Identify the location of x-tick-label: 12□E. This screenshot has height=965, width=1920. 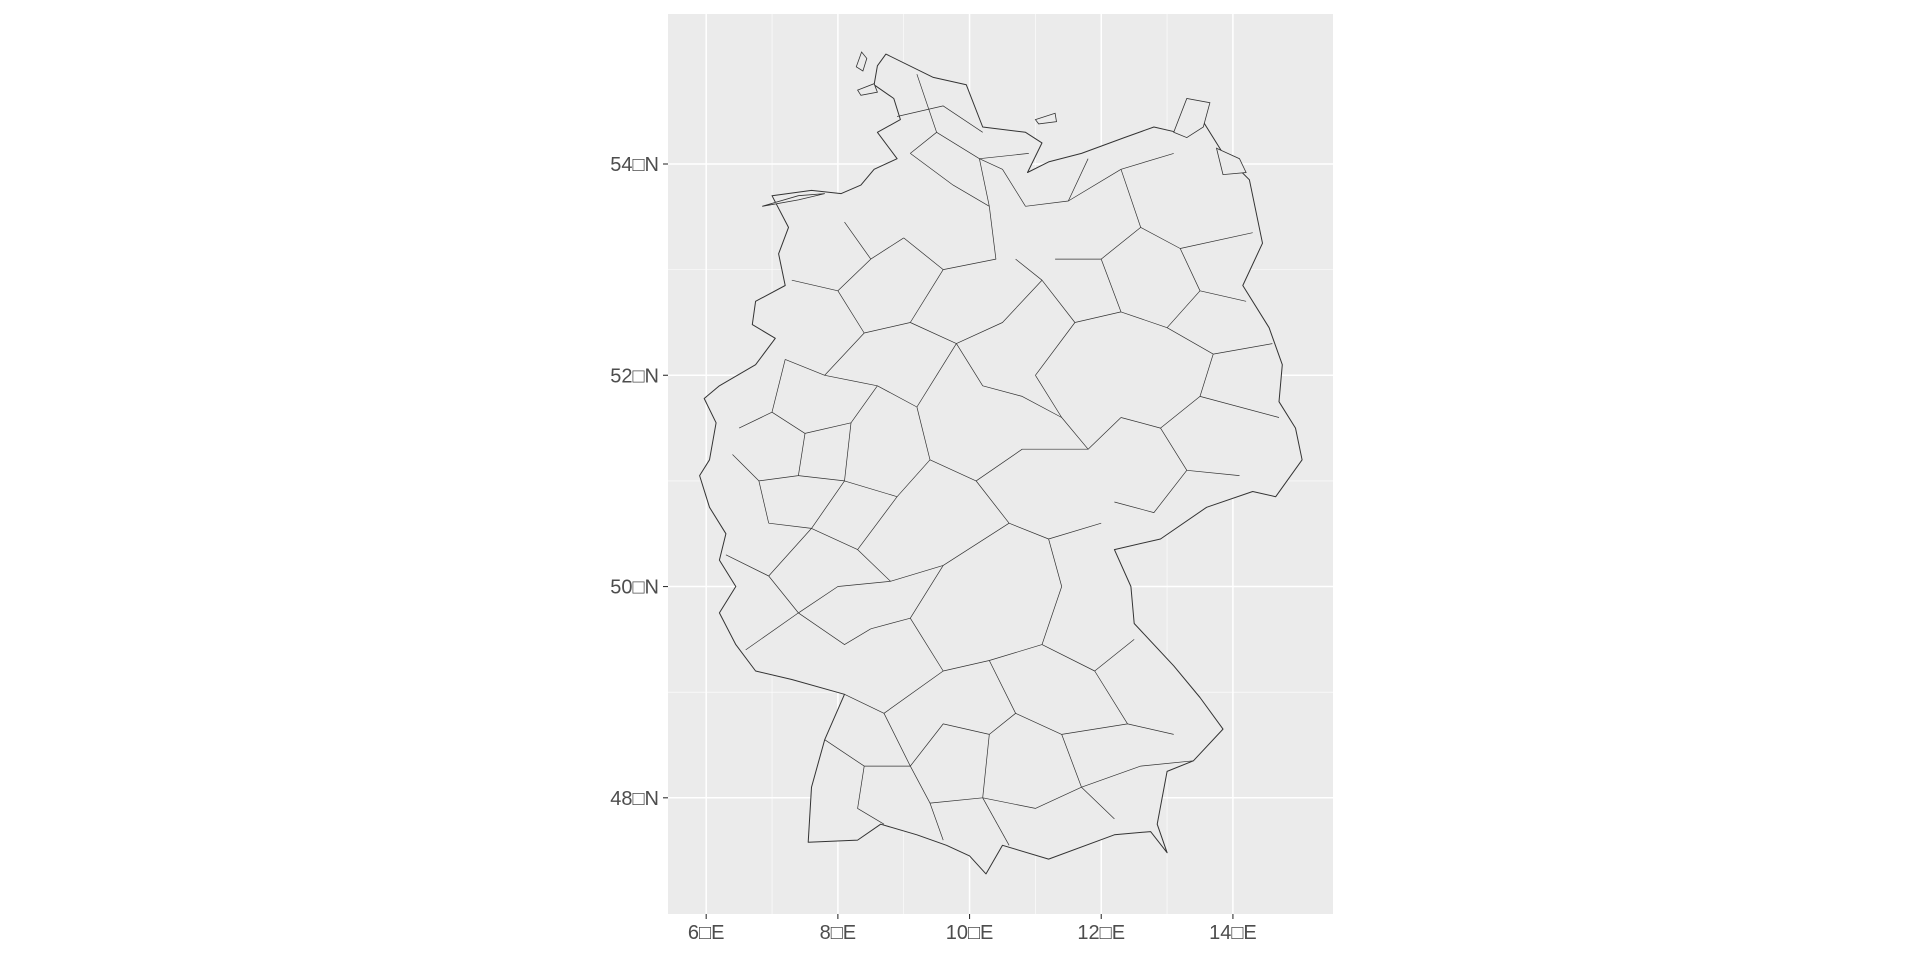
(1101, 933).